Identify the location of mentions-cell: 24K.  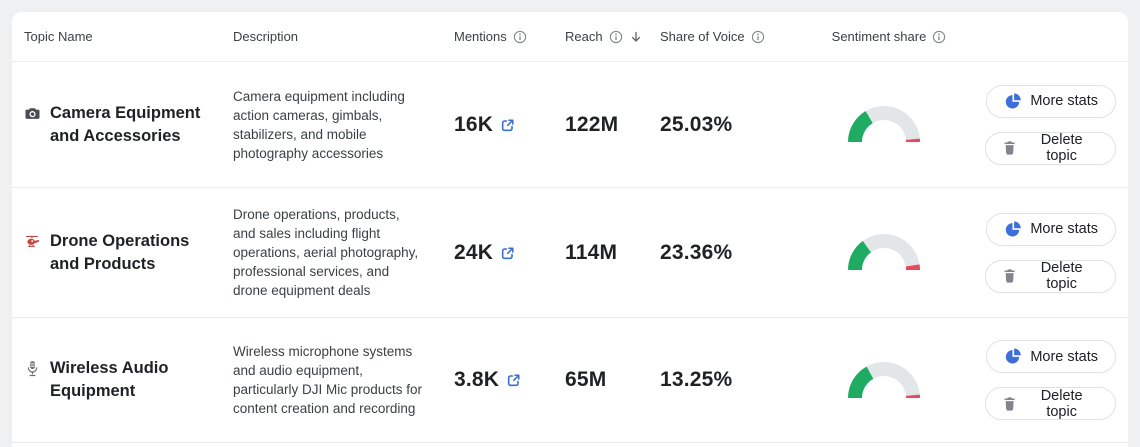
(497, 253).